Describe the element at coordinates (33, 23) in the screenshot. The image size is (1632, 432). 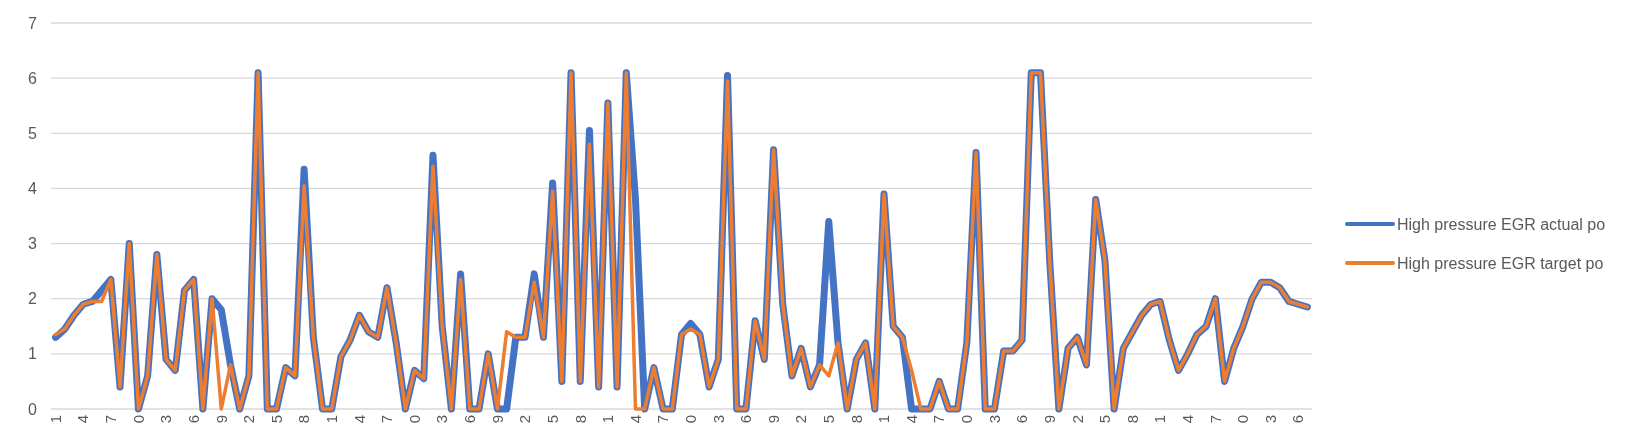
I see `y-tick-label: 7` at that location.